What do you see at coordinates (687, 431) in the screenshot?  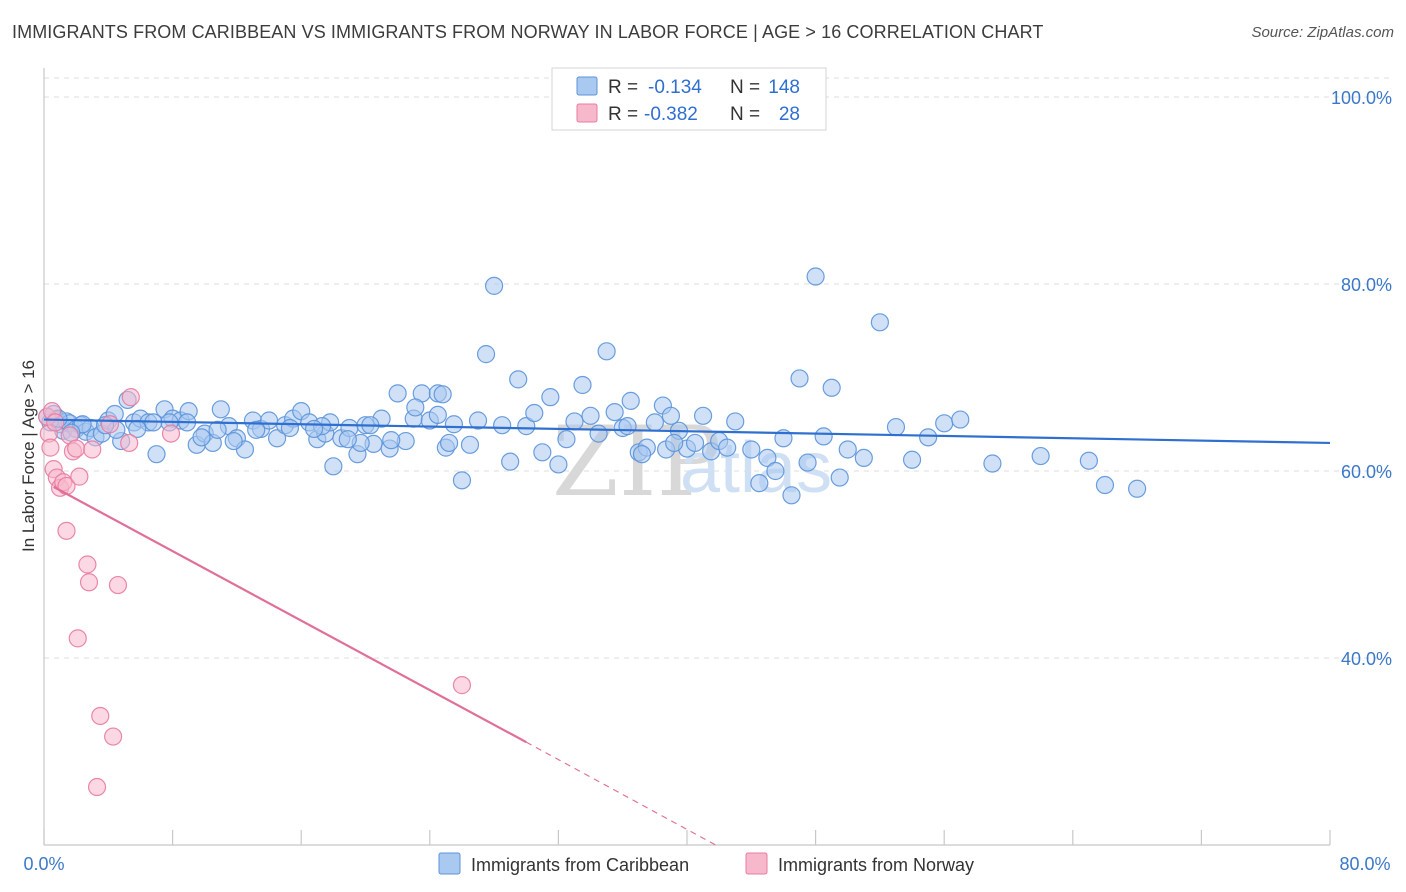 I see `trendline-caribbean` at bounding box center [687, 431].